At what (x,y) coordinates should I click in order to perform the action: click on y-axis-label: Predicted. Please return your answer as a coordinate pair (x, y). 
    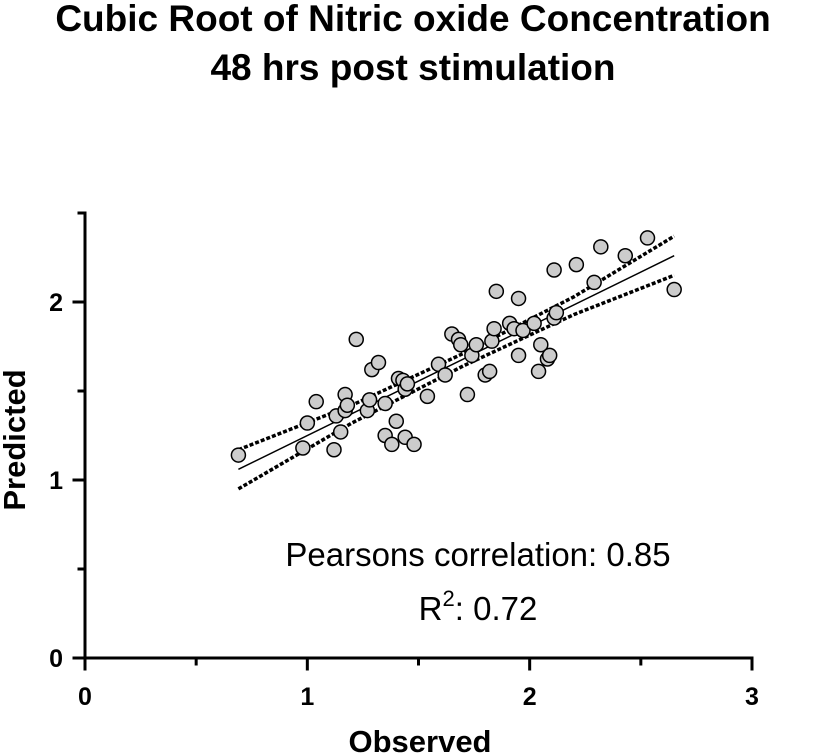
    Looking at the image, I should click on (16, 439).